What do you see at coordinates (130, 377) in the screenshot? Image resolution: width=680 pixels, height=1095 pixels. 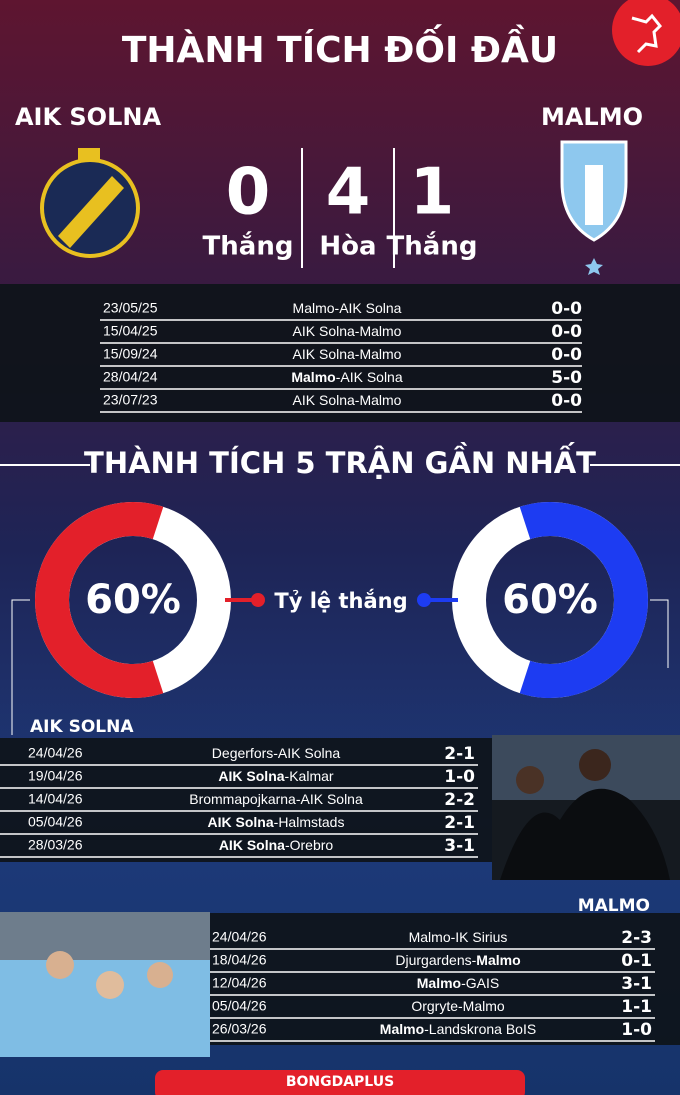 I see `match-date: 28/04/24` at bounding box center [130, 377].